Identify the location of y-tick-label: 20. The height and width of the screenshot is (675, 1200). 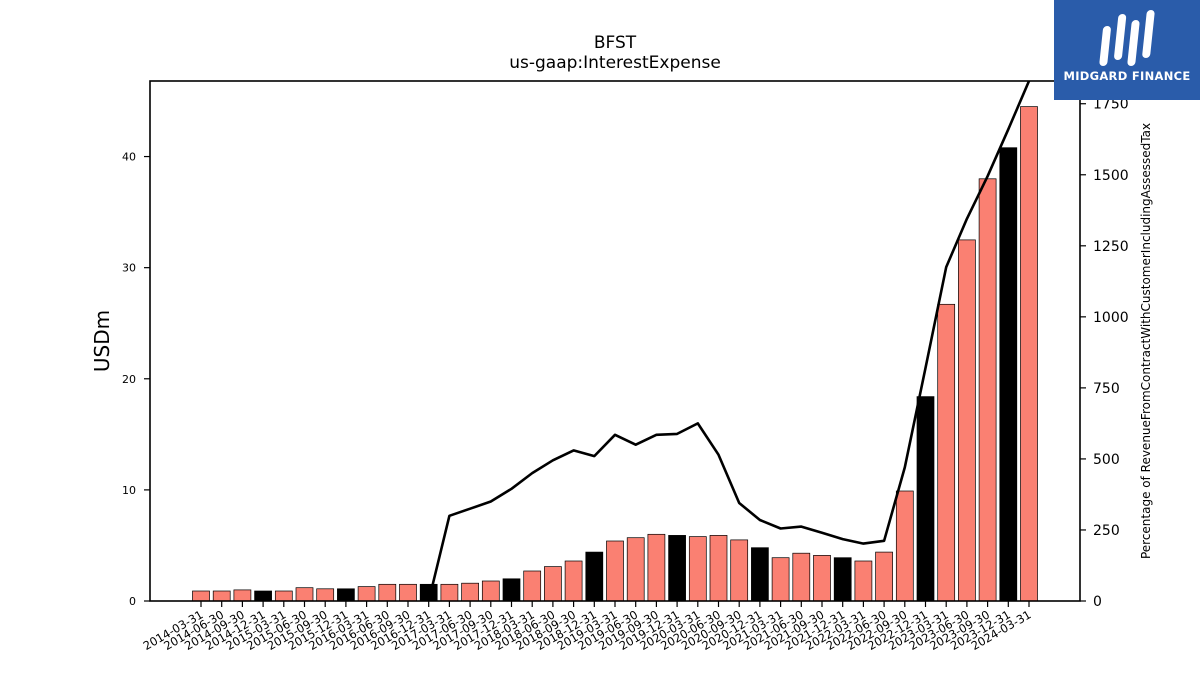
(129, 379).